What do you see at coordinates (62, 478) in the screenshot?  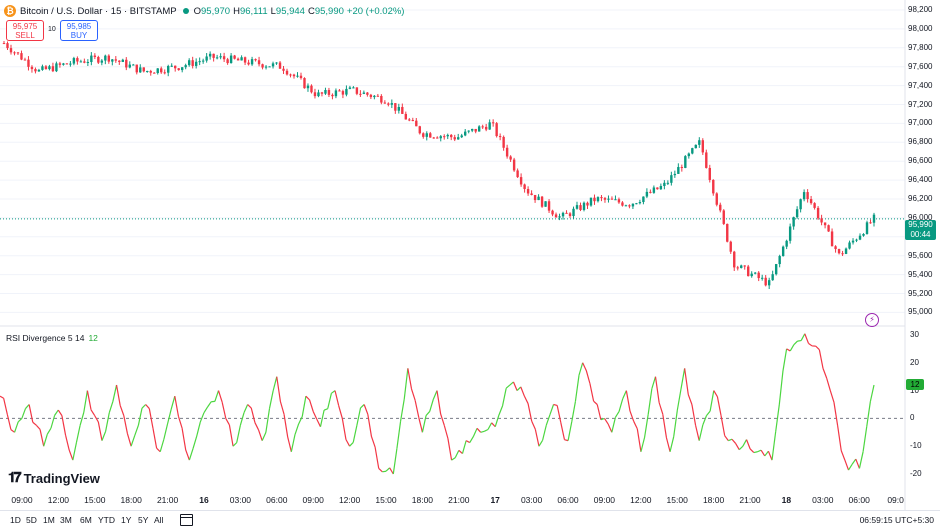 I see `tradingview-wordmark: TradingView` at bounding box center [62, 478].